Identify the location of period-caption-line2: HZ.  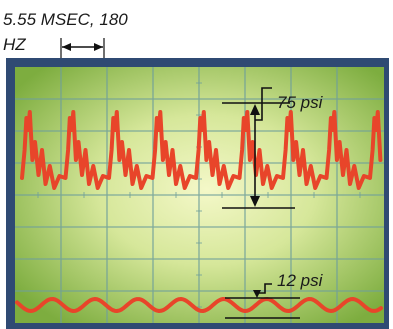
(14, 44).